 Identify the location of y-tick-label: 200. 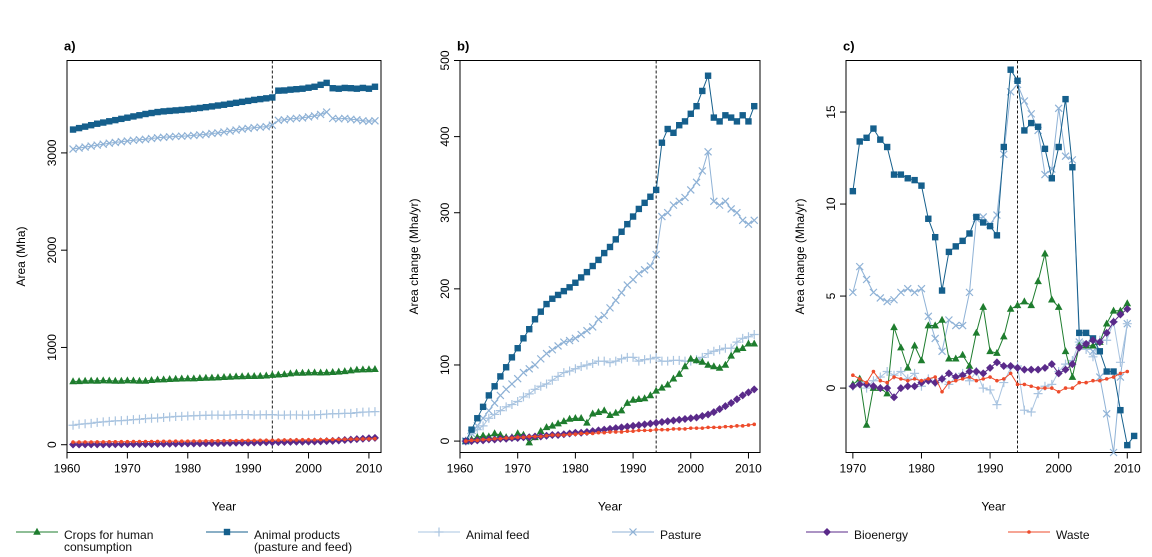
(445, 289).